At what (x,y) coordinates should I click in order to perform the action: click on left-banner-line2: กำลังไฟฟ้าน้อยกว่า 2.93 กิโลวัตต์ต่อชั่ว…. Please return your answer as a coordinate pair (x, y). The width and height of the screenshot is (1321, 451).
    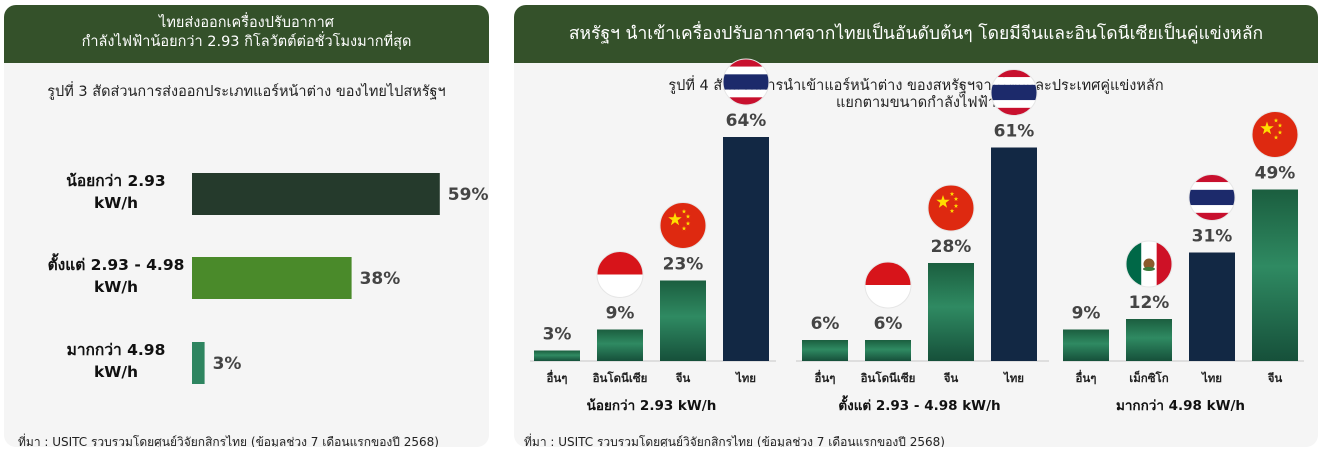
    Looking at the image, I should click on (246, 42).